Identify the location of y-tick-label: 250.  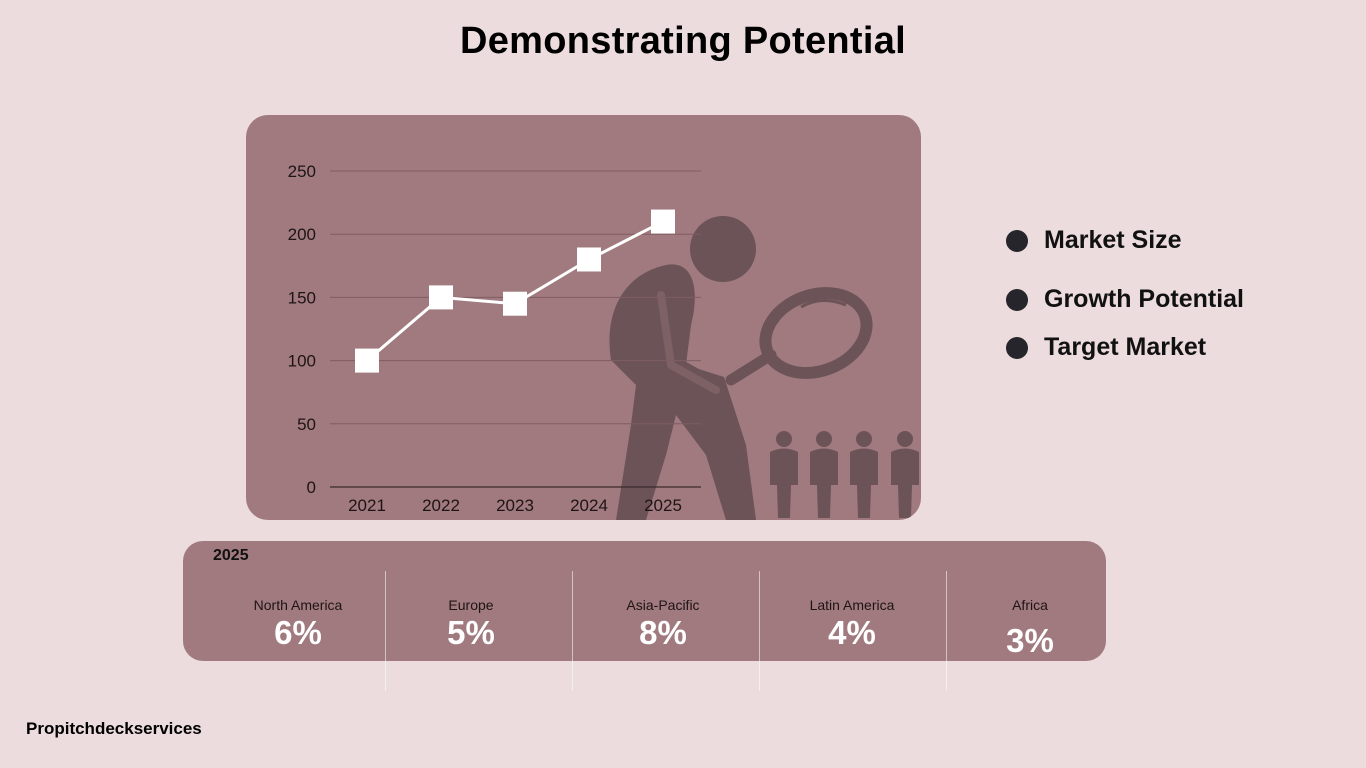
(302, 171).